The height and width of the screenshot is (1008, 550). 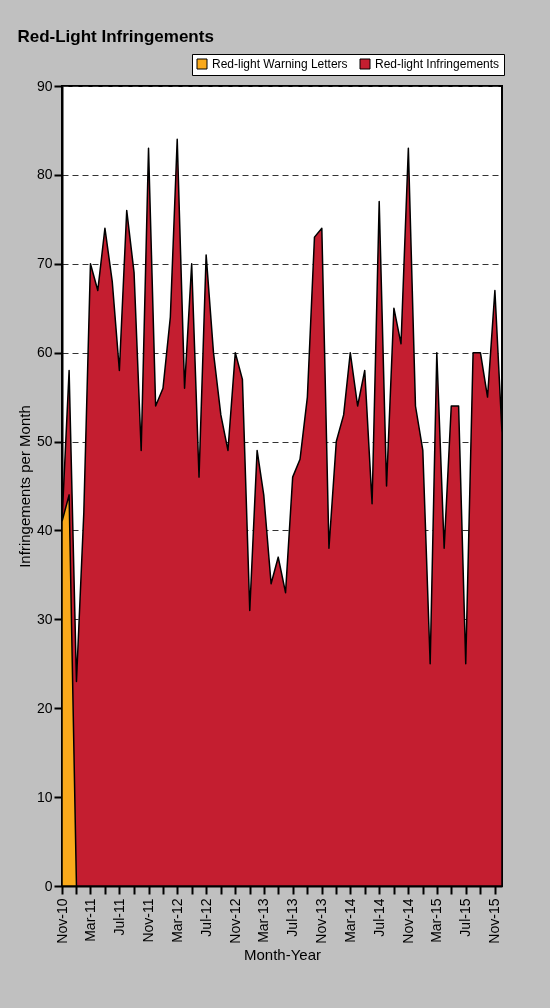 I want to click on x-tick-label: Jul-15, so click(x=465, y=917).